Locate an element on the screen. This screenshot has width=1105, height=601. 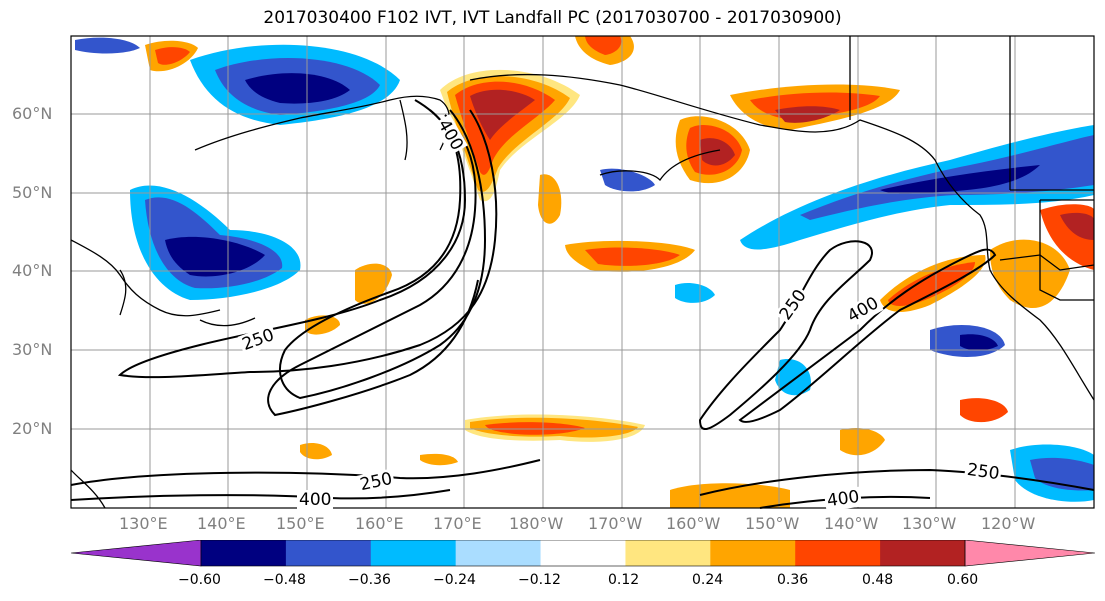
lon-label: 140°E is located at coordinates (221, 523).